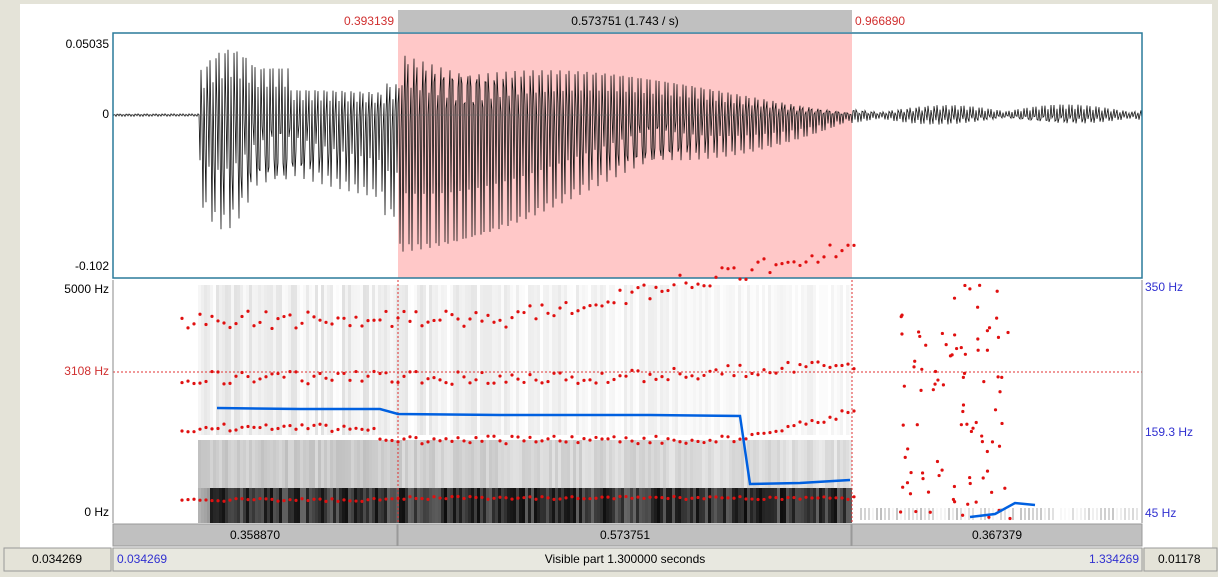 The height and width of the screenshot is (577, 1218). I want to click on total-left-button, so click(57, 559).